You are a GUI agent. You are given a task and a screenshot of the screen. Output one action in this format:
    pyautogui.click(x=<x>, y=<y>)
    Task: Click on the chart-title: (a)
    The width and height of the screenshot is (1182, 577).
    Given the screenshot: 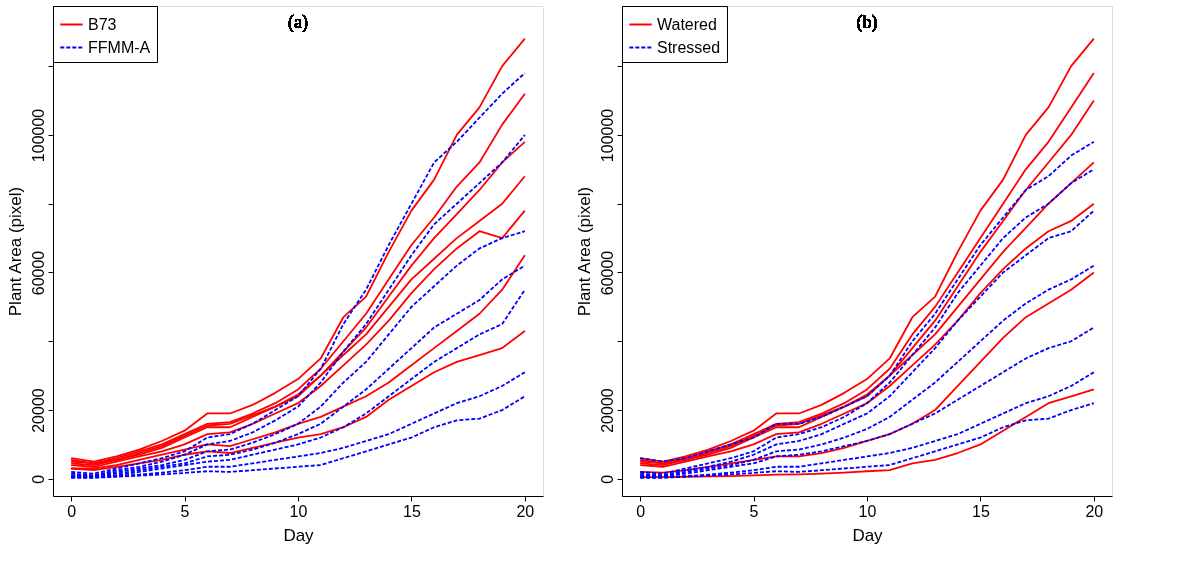 What is the action you would take?
    pyautogui.click(x=298, y=22)
    